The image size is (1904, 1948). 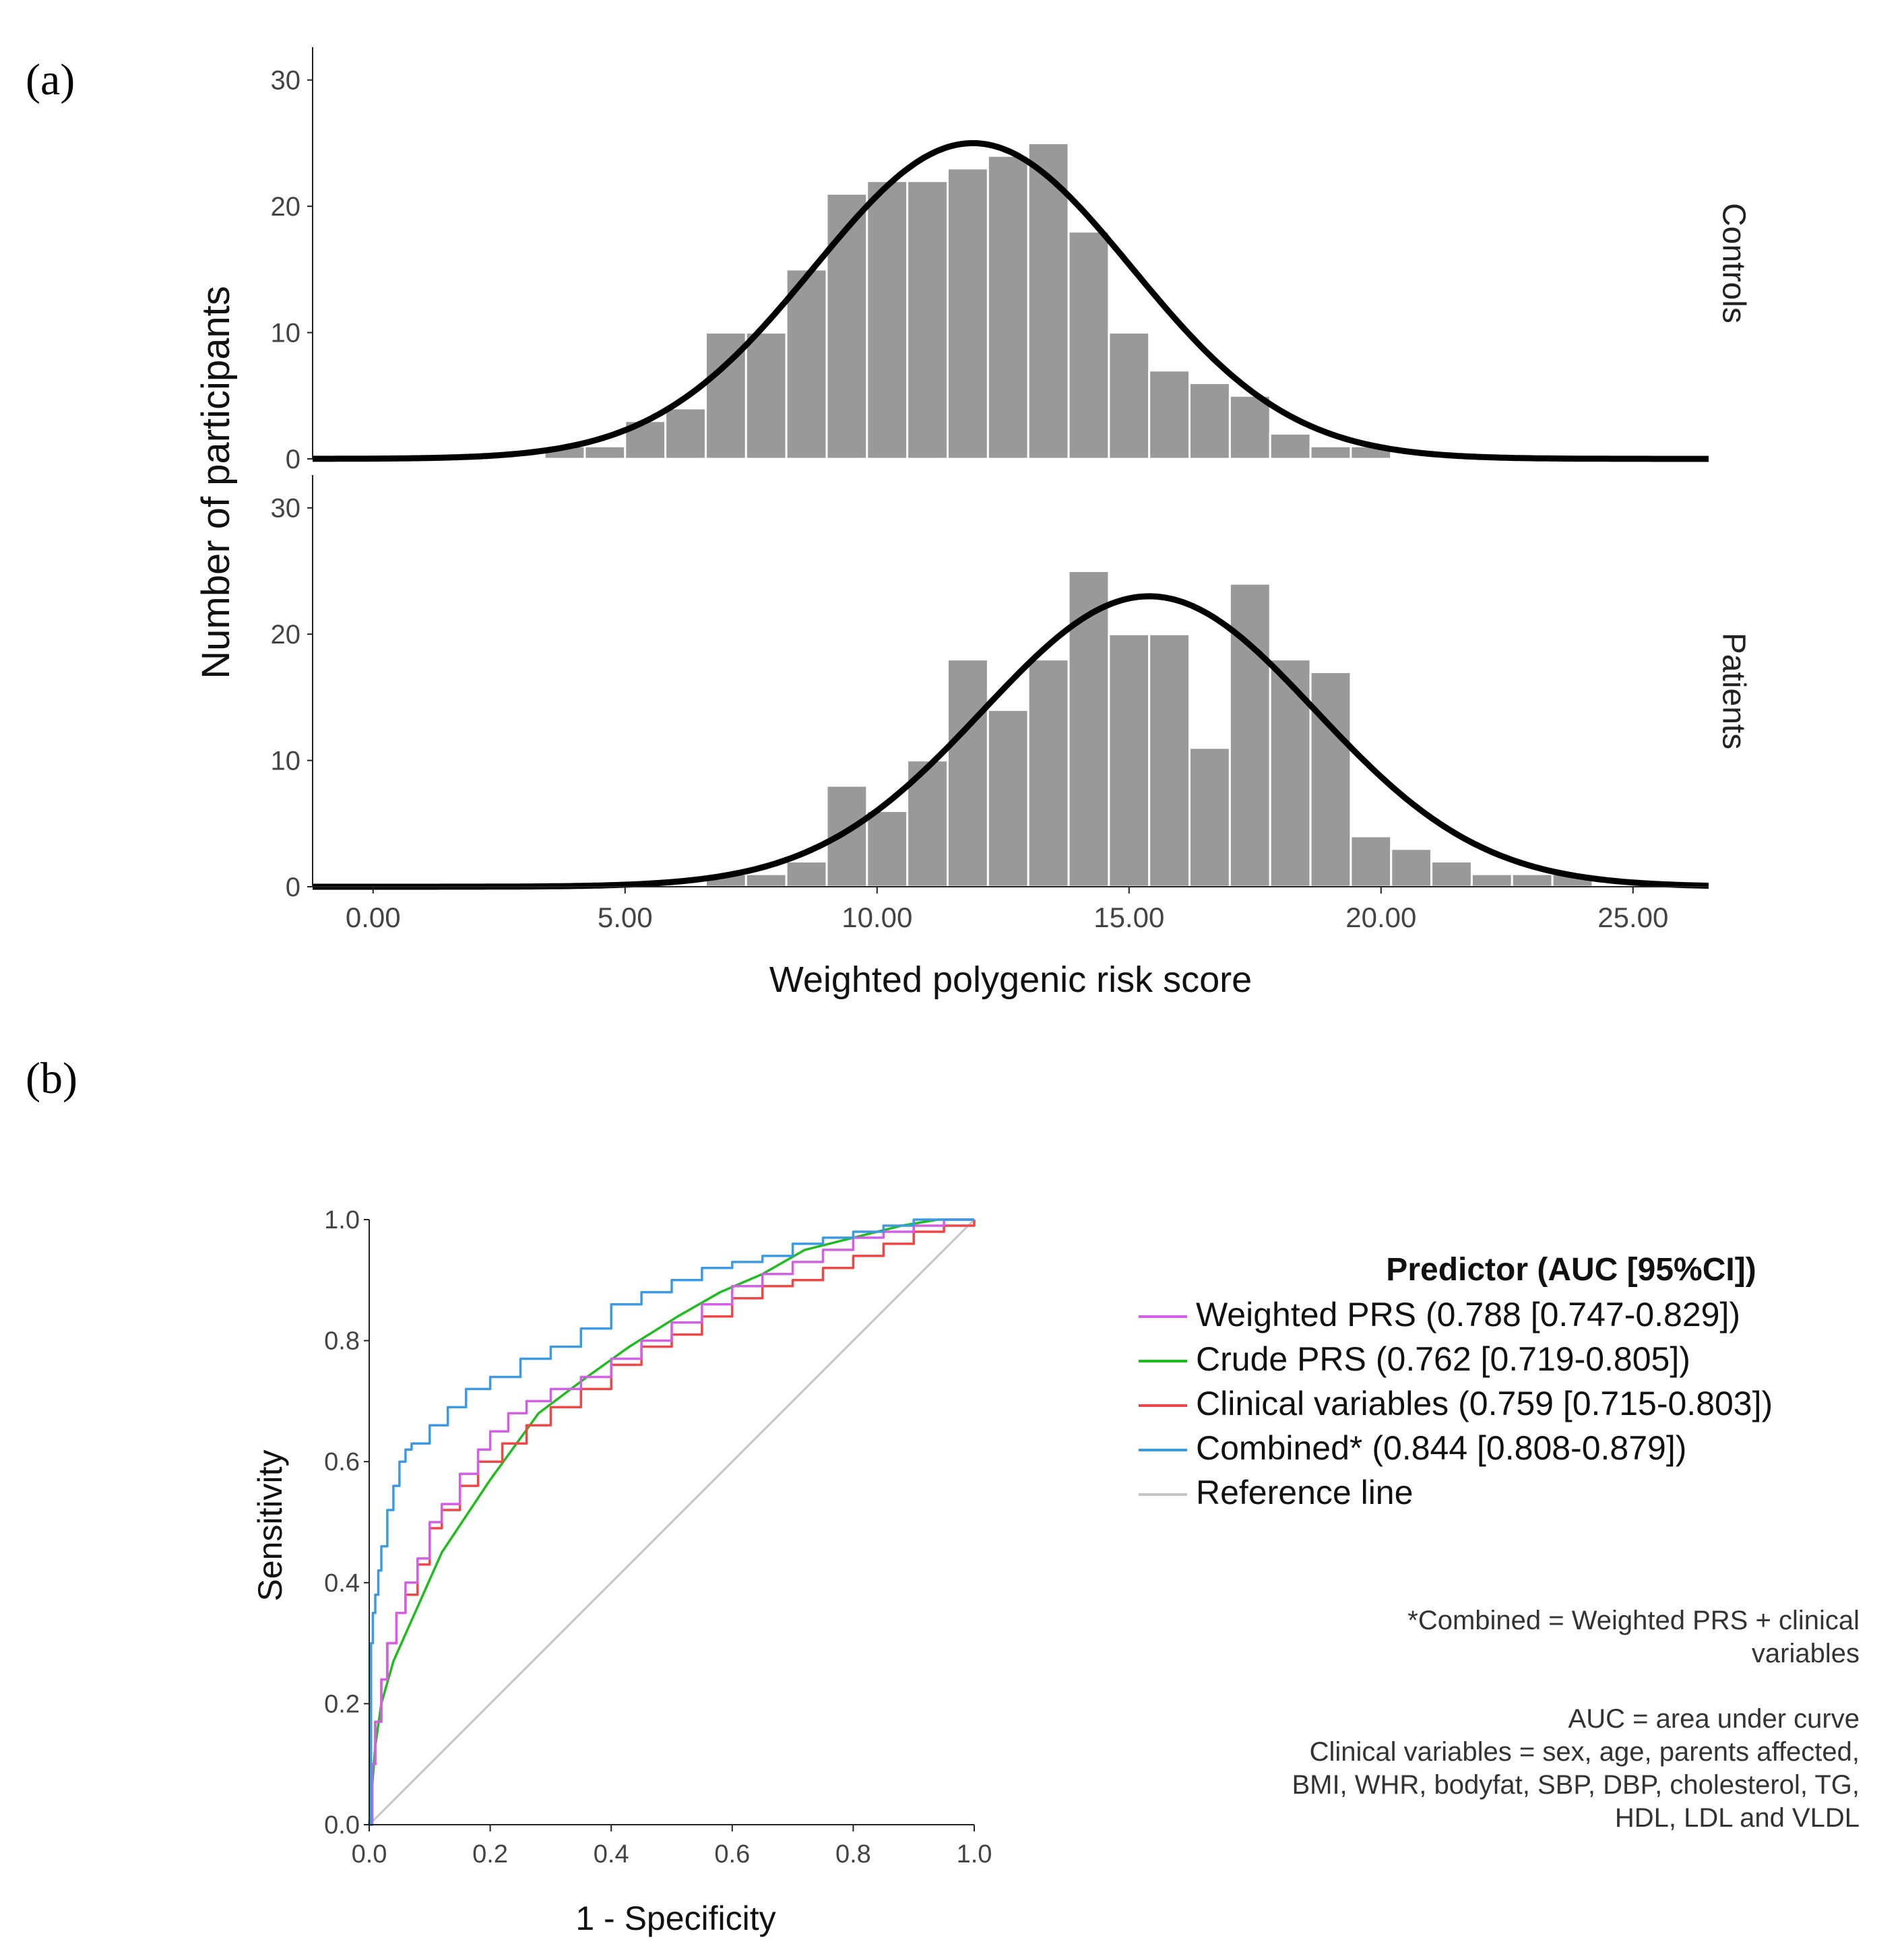 I want to click on x-tick-label: 15.00, so click(x=1128, y=918).